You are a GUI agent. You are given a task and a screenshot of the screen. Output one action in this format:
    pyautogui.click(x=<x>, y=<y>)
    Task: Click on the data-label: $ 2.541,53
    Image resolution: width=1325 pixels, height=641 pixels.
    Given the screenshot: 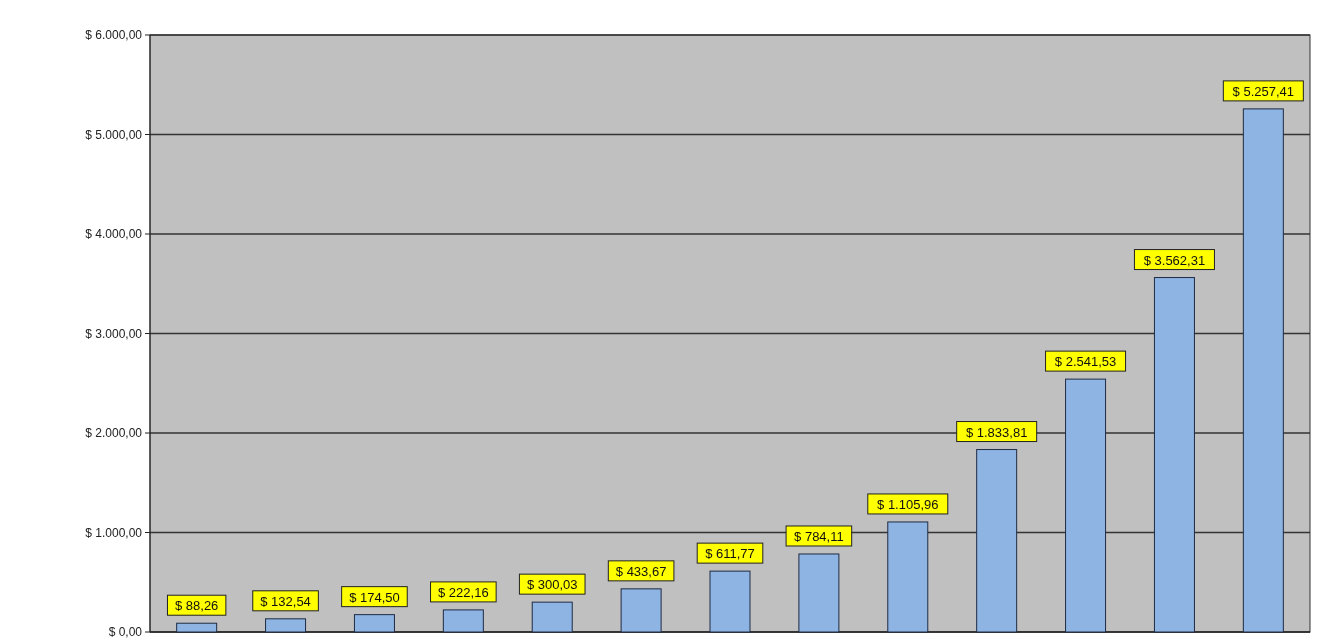 What is the action you would take?
    pyautogui.click(x=1085, y=362)
    